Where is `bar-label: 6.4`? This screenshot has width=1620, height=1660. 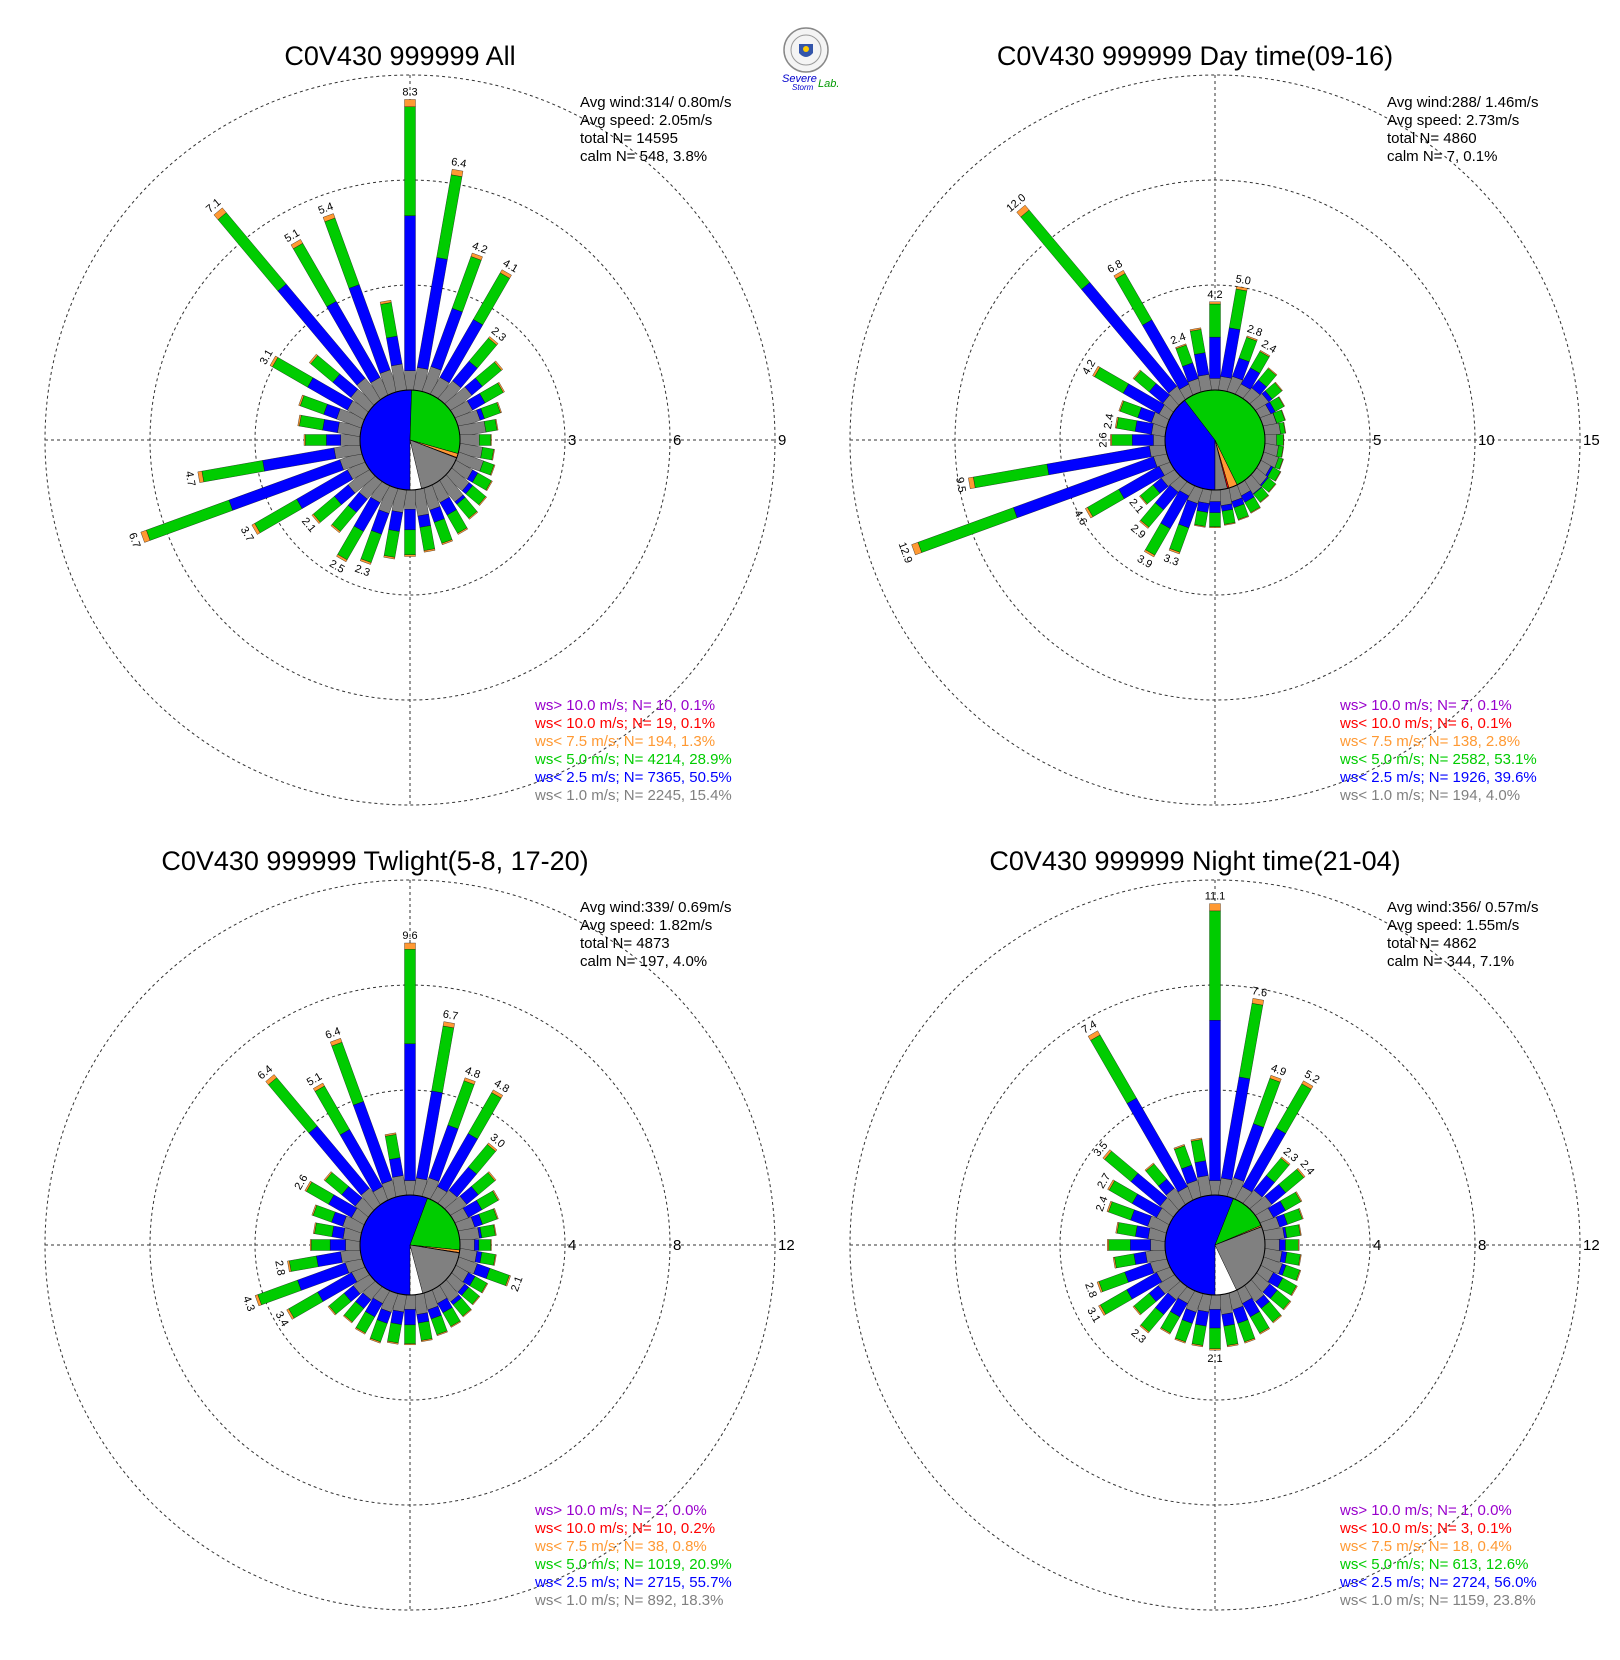
bar-label: 6.4 is located at coordinates (458, 163).